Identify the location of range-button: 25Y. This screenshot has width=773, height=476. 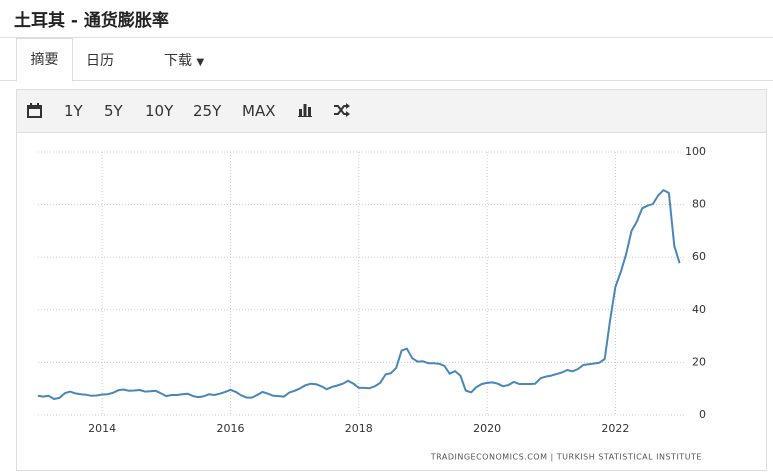
(207, 111).